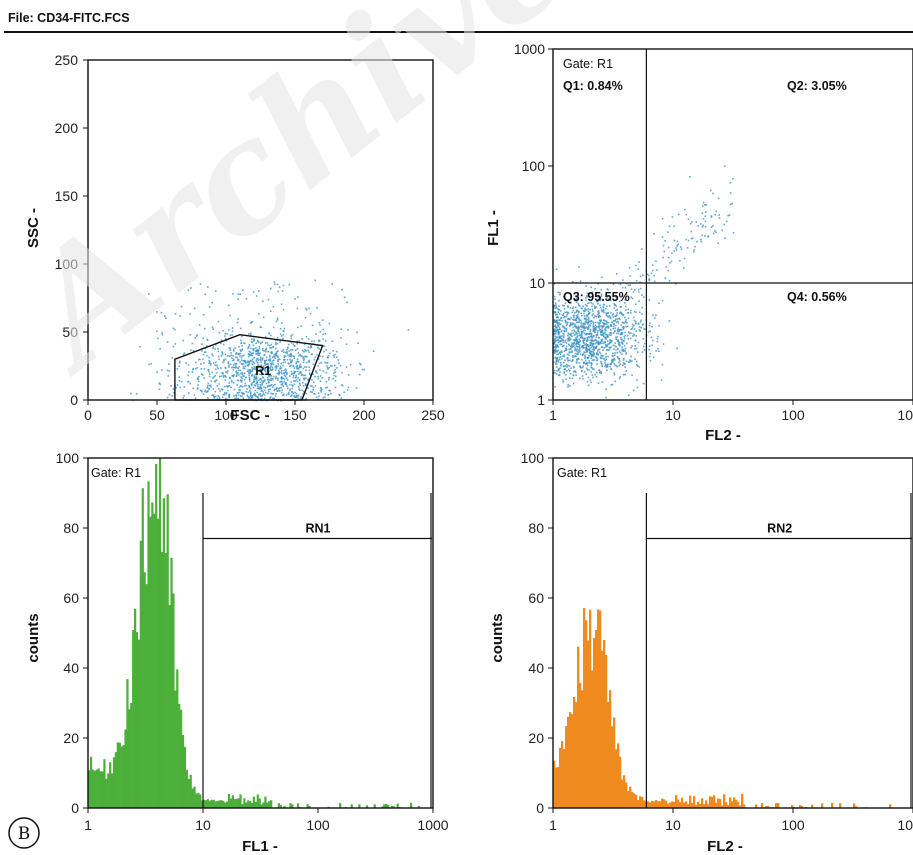 The height and width of the screenshot is (855, 913). I want to click on y-tick-label: 0, so click(74, 400).